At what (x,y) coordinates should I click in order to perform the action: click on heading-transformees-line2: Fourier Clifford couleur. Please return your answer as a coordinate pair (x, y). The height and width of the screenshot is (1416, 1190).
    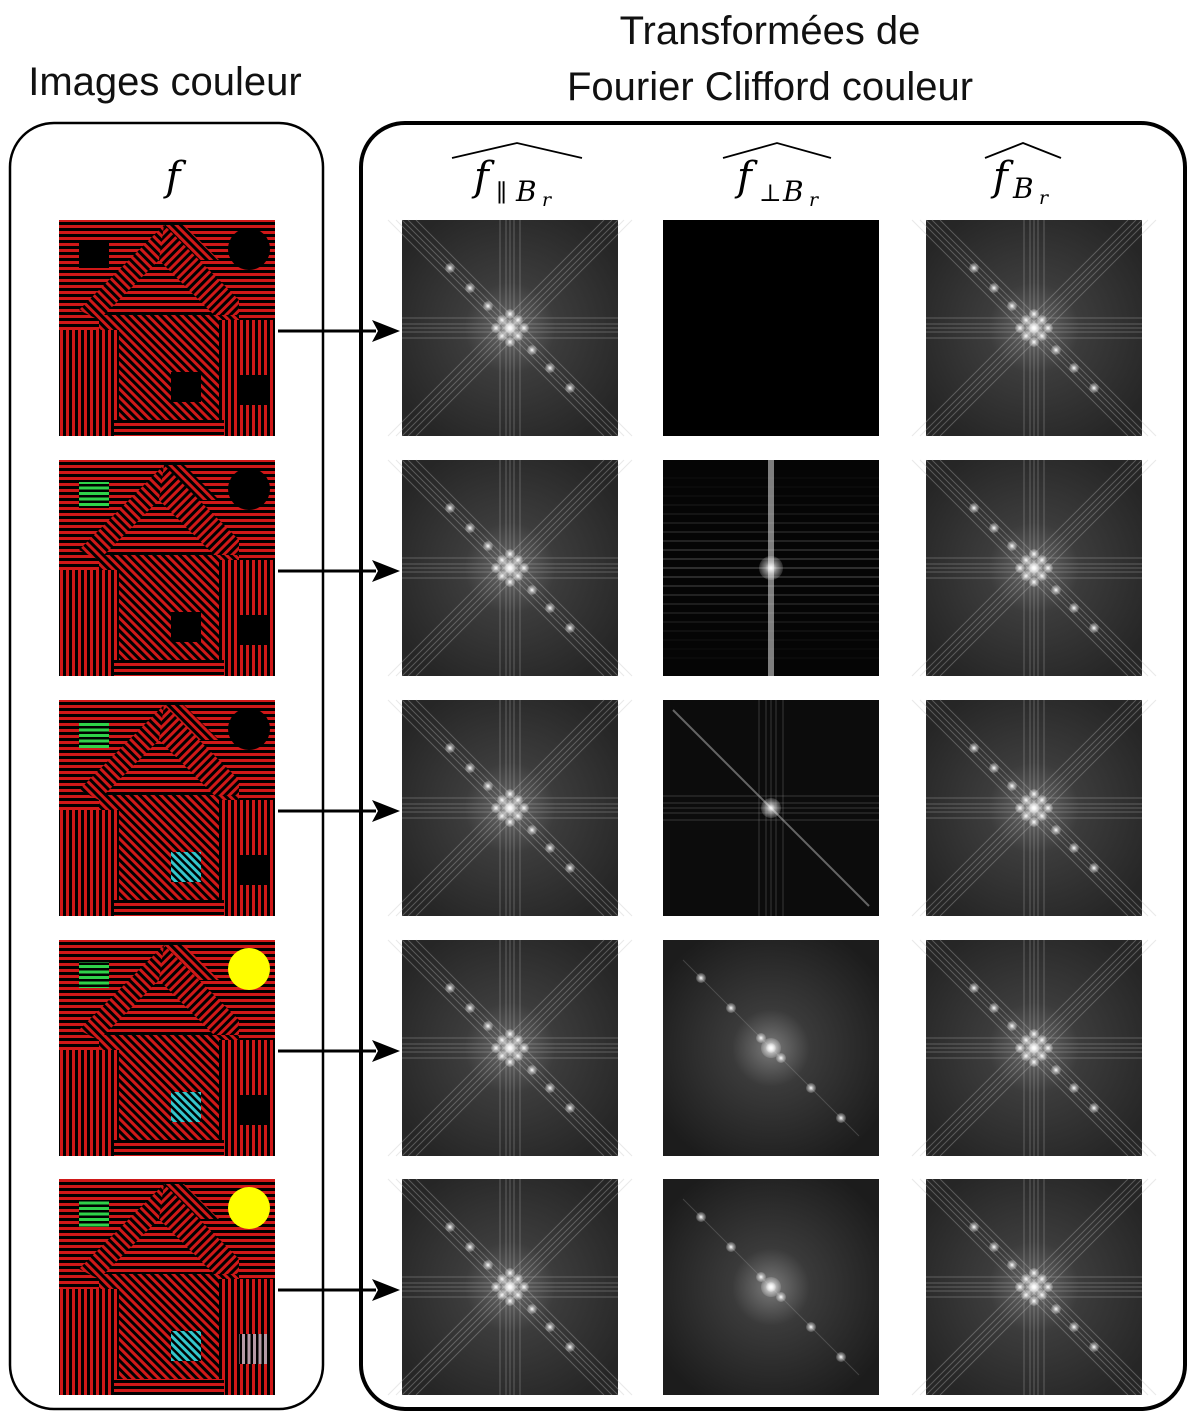
    Looking at the image, I should click on (770, 87).